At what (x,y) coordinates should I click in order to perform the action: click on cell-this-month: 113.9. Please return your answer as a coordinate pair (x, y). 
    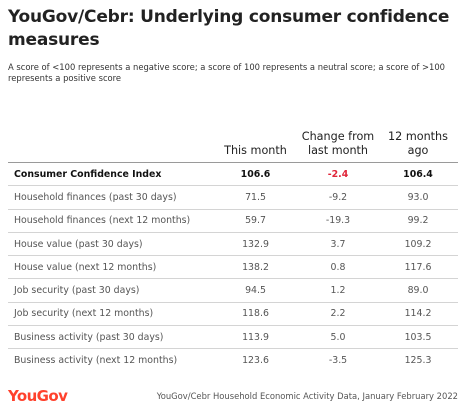
    Looking at the image, I should click on (255, 337).